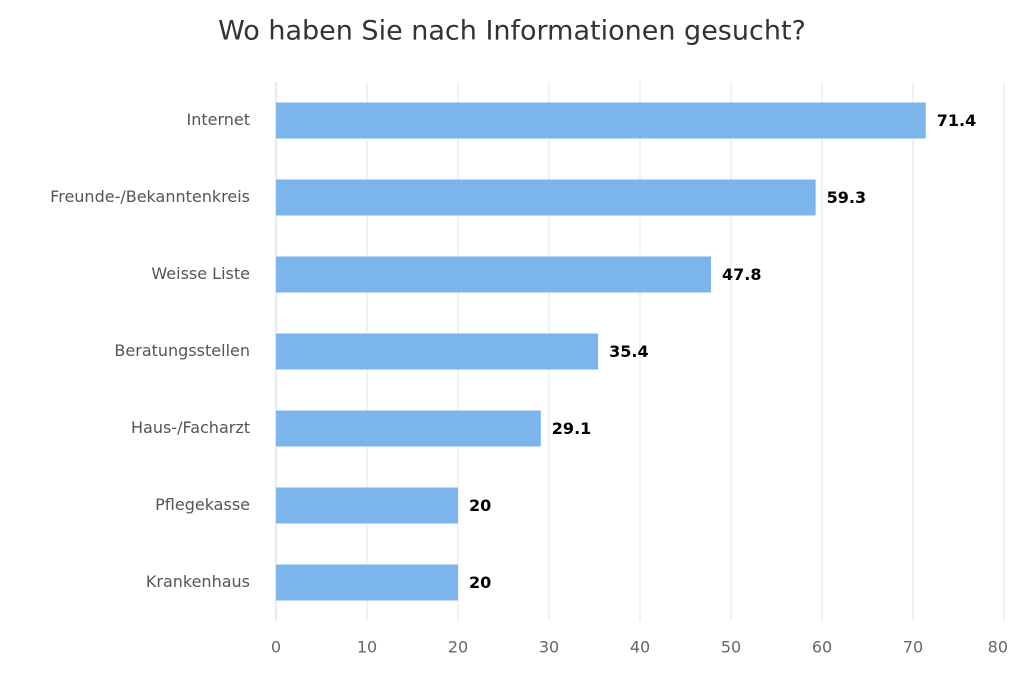  What do you see at coordinates (571, 428) in the screenshot?
I see `value-label: 29.1` at bounding box center [571, 428].